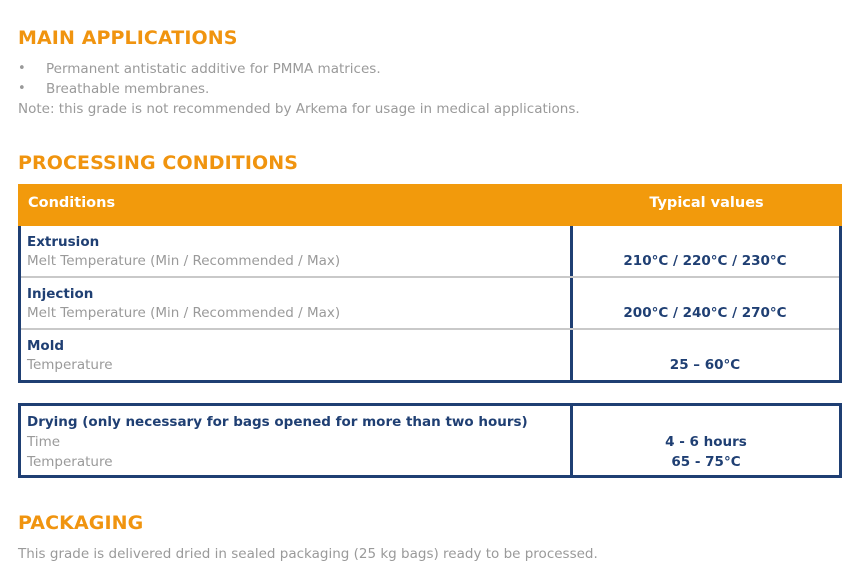 The image size is (864, 576). What do you see at coordinates (706, 203) in the screenshot?
I see `typical-values-column-header: Typical values` at bounding box center [706, 203].